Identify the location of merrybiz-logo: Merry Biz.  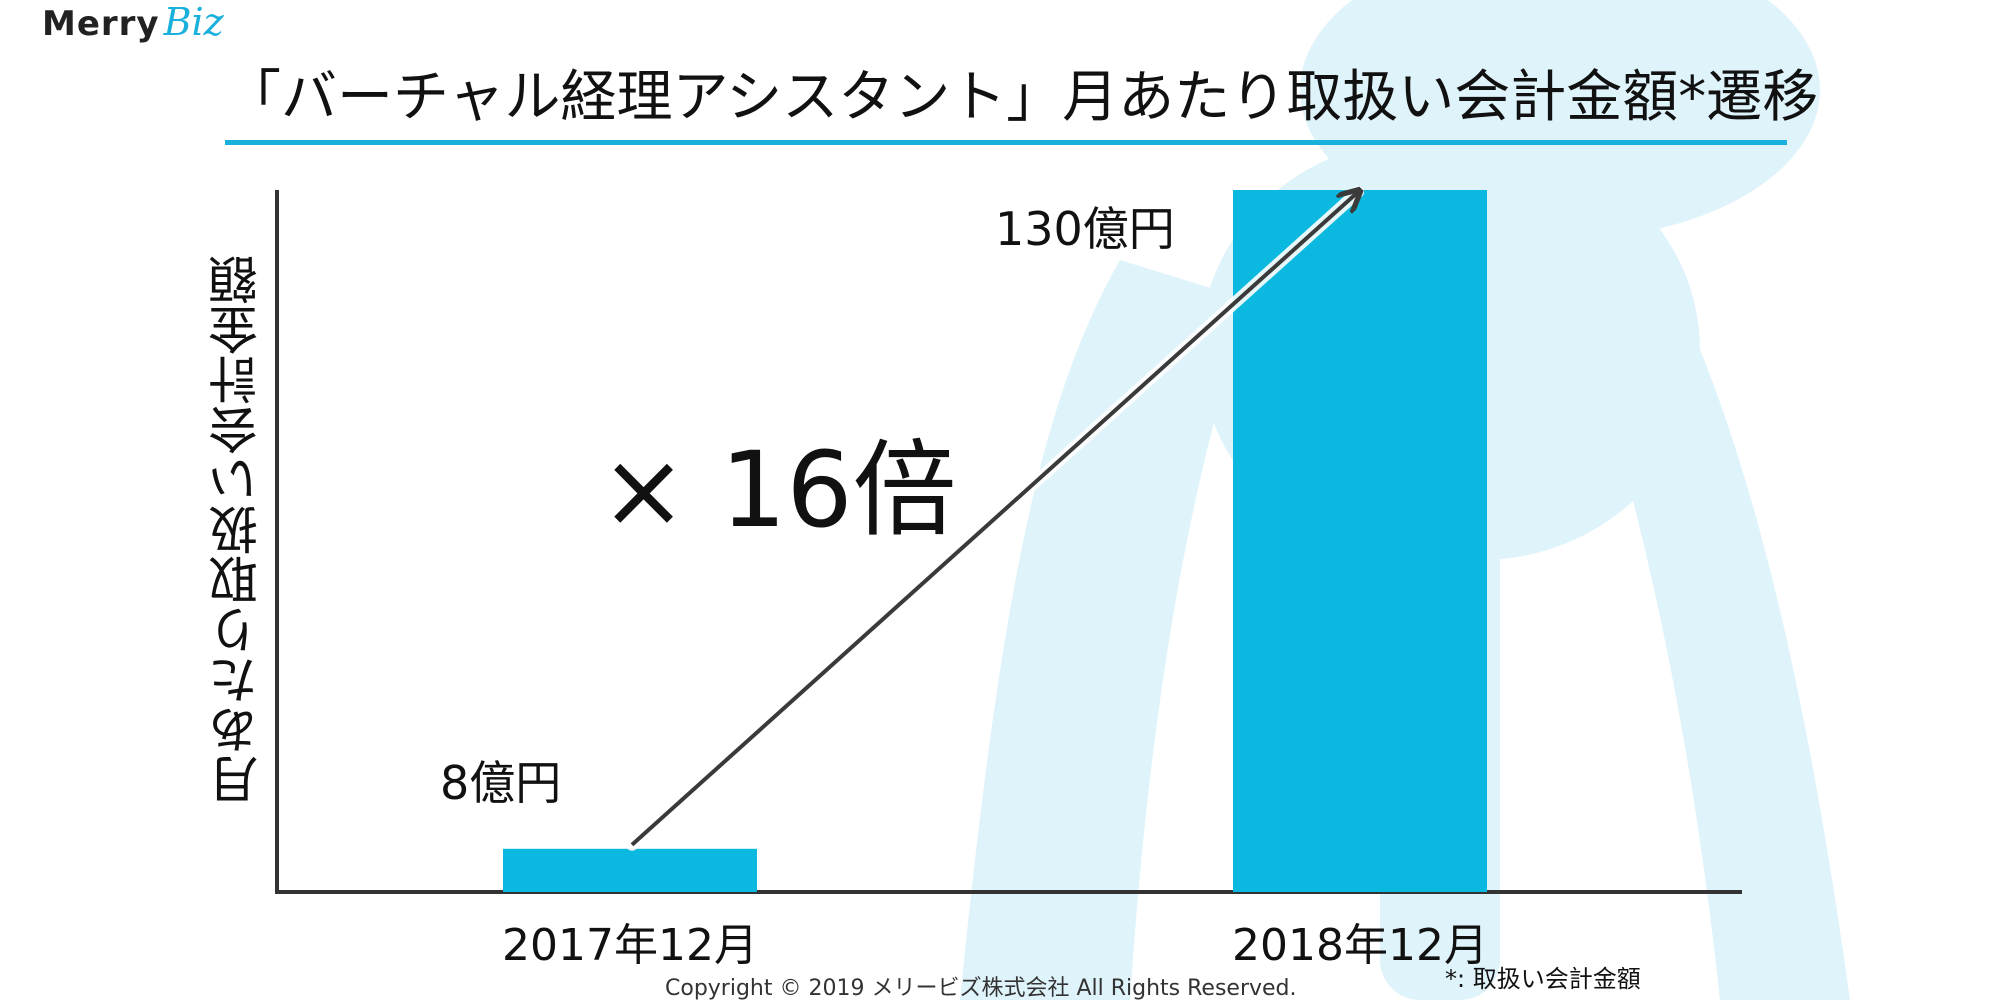
(133, 22).